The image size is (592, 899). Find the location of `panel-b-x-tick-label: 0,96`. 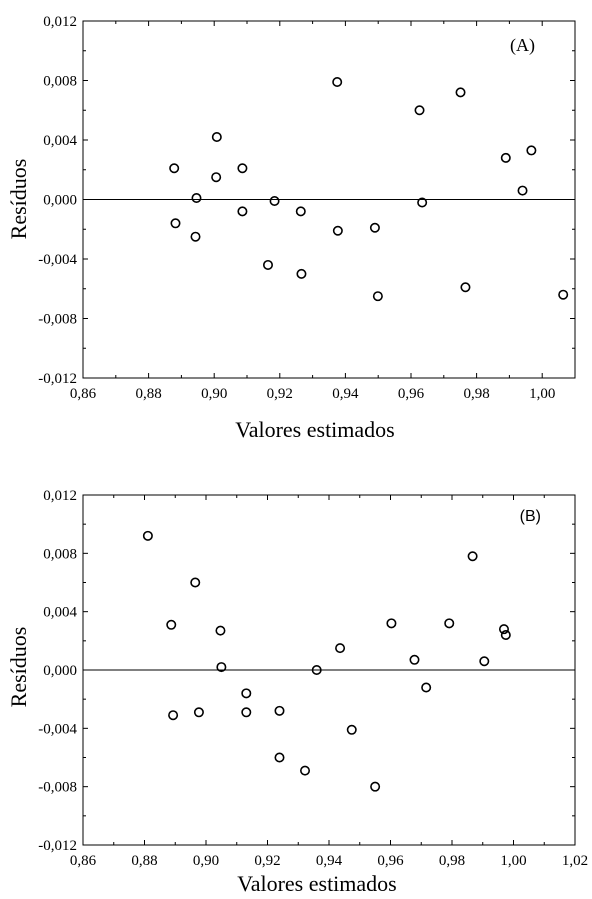

panel-b-x-tick-label: 0,96 is located at coordinates (390, 861).